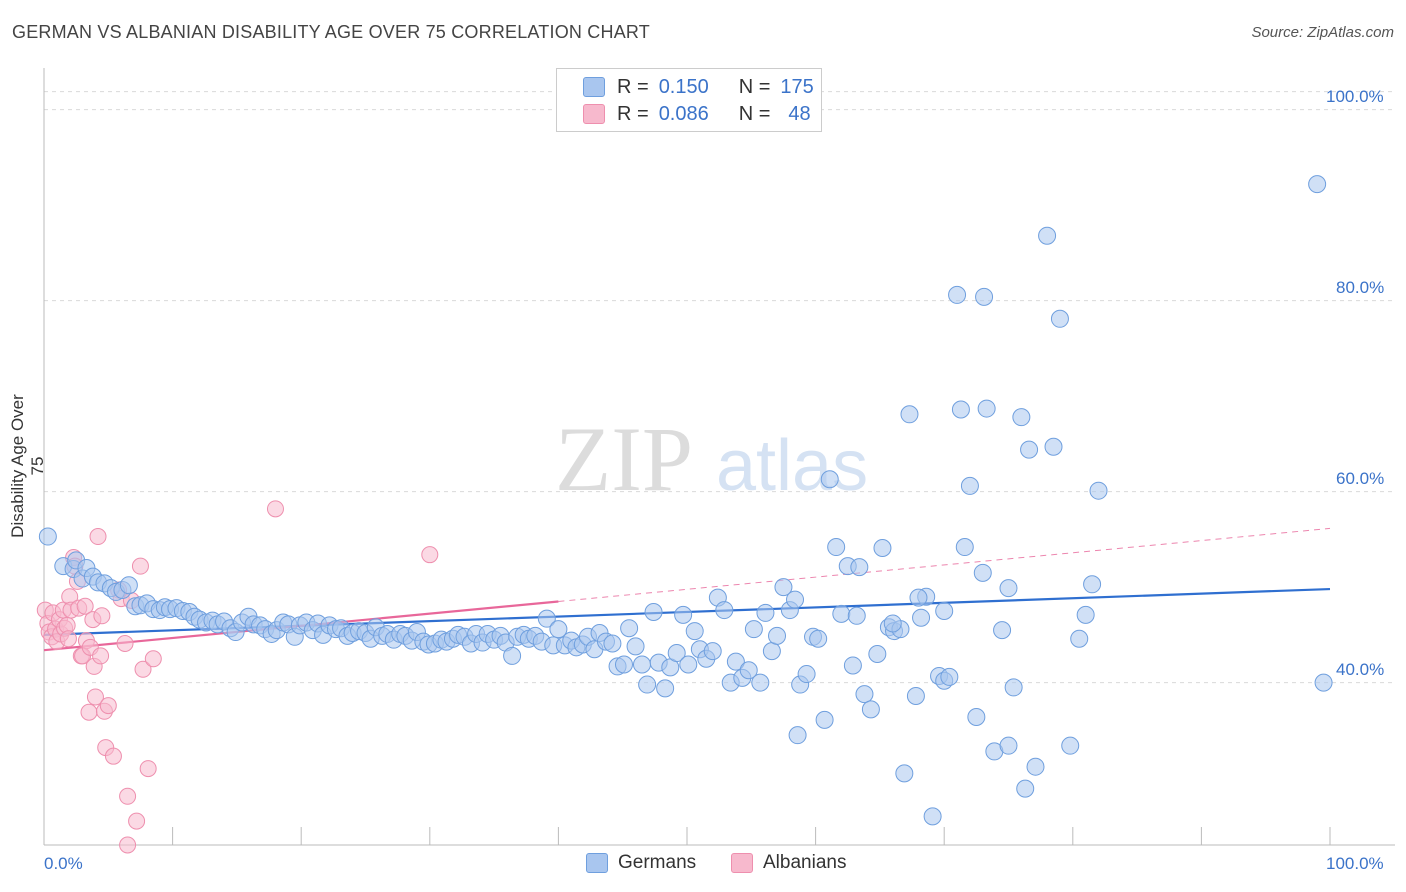  Describe the element at coordinates (237, 677) in the screenshot. I see `albanian-points` at that location.